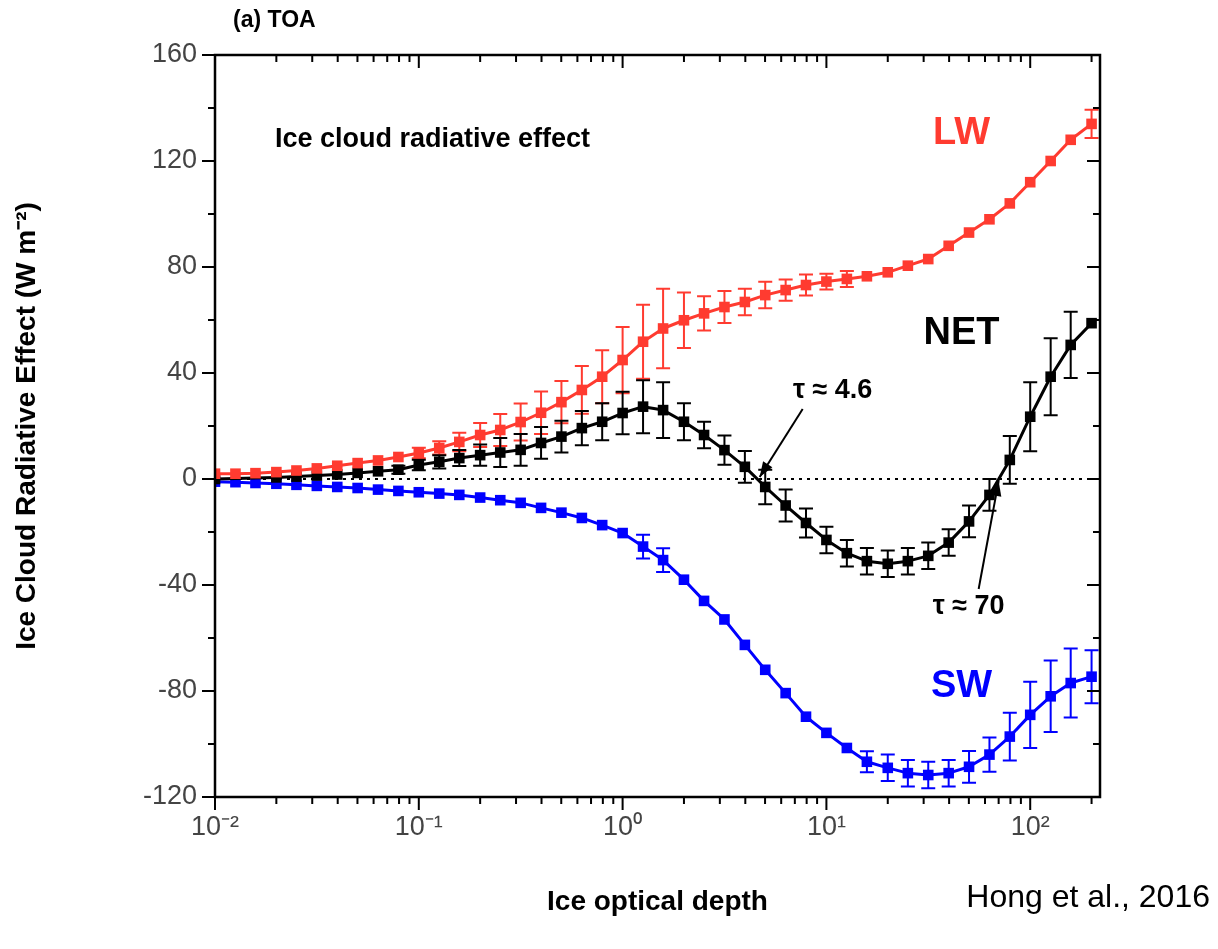 The height and width of the screenshot is (949, 1218). What do you see at coordinates (1088, 896) in the screenshot?
I see `text: Hong et al., 2016` at bounding box center [1088, 896].